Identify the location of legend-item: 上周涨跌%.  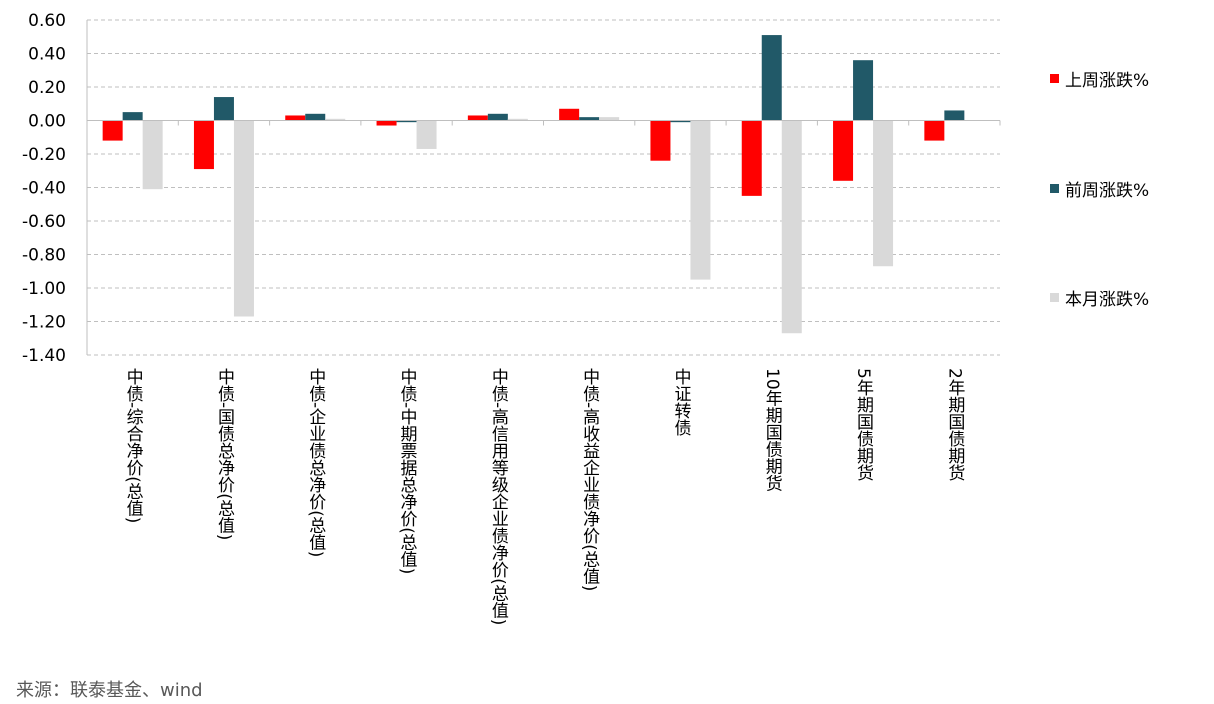
(1099, 78).